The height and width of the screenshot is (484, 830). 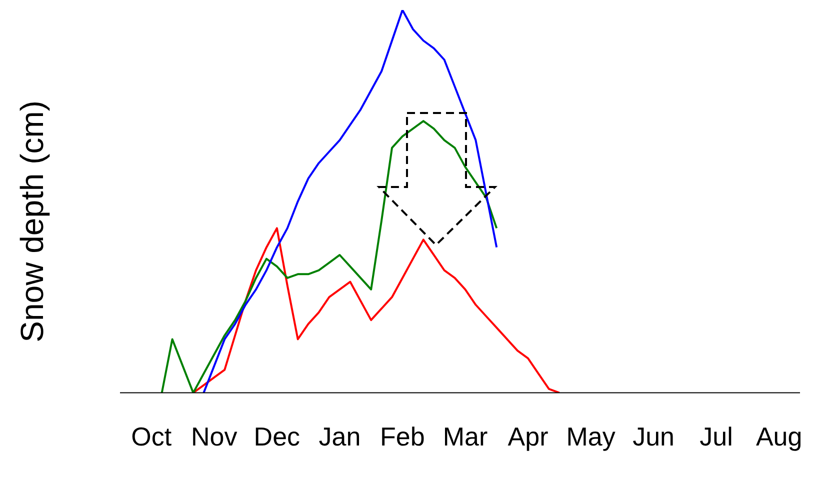 I want to click on x-tick-label: Feb, so click(x=402, y=437).